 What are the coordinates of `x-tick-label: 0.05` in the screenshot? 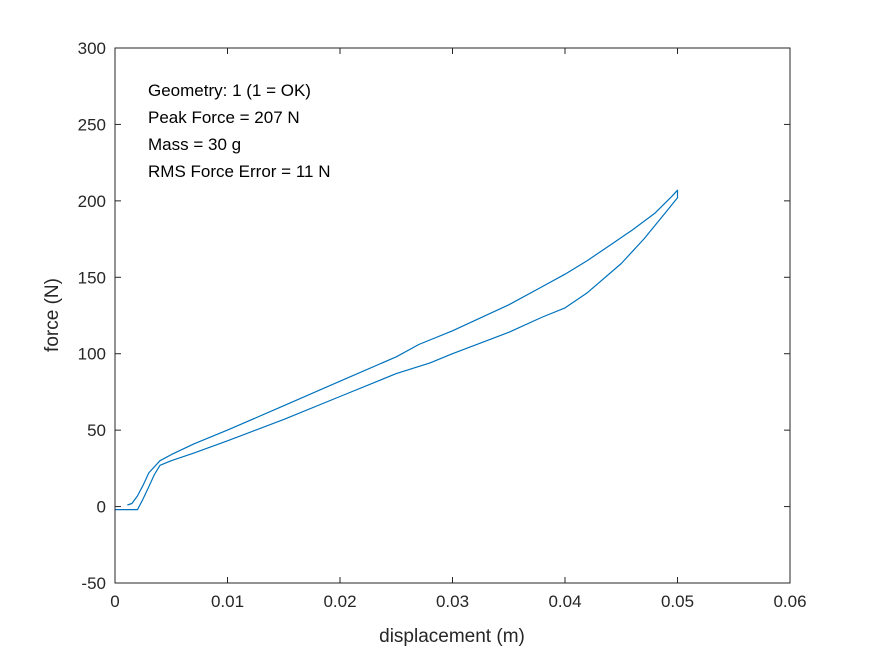 It's located at (677, 601).